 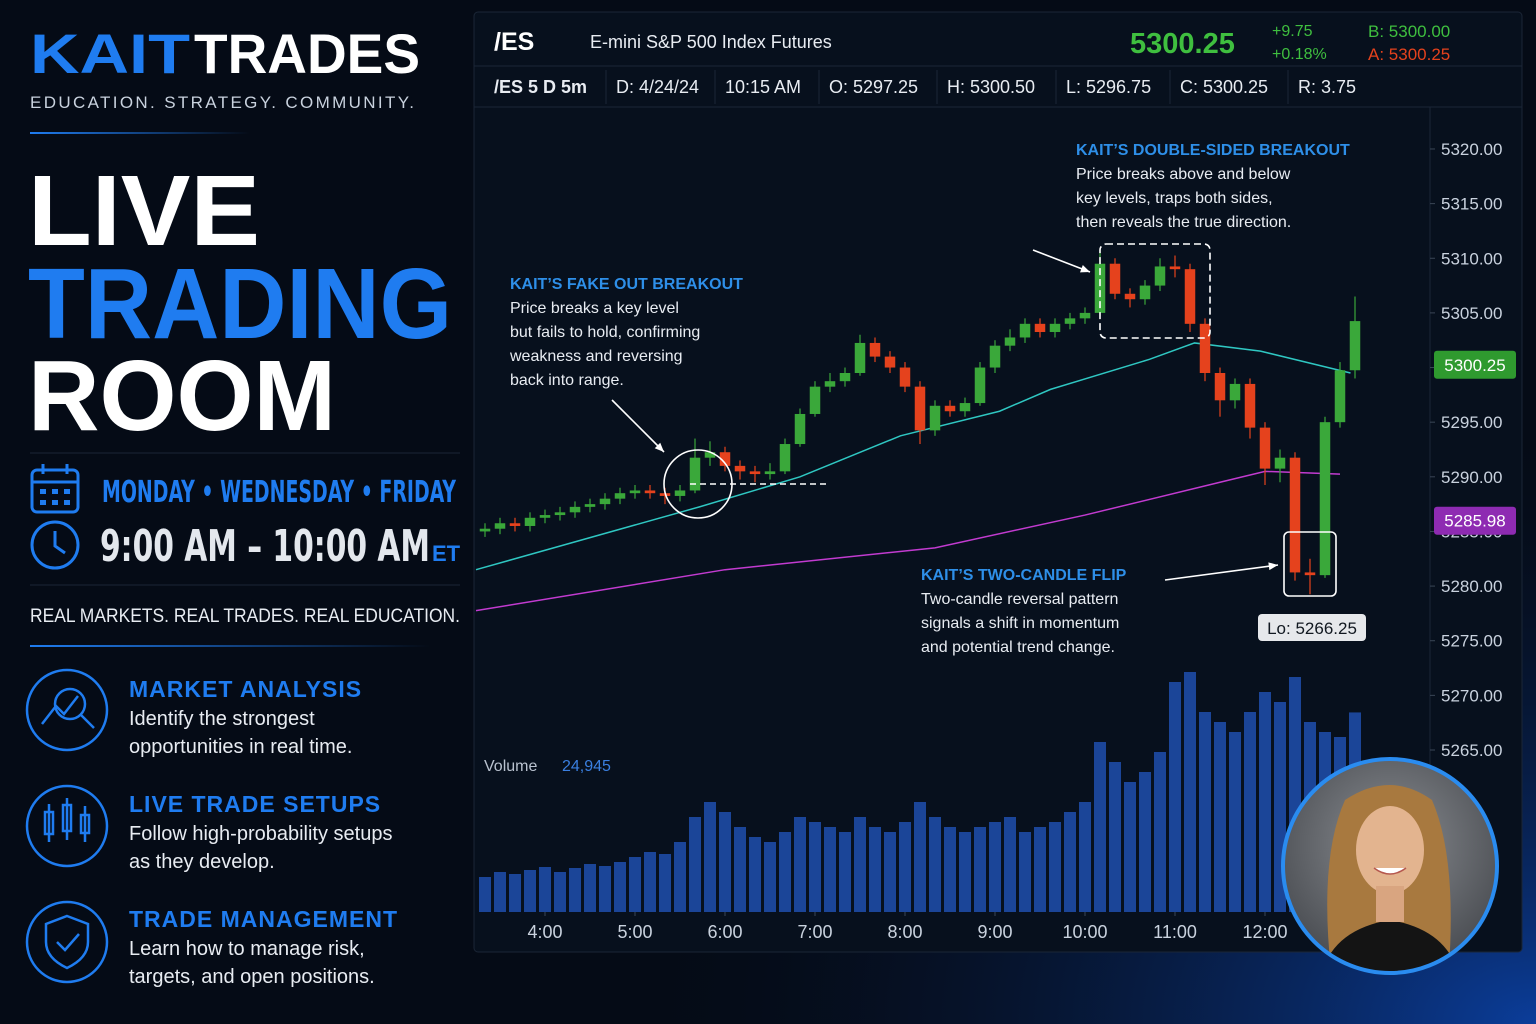 What do you see at coordinates (1213, 150) in the screenshot?
I see `annotation-title: KAIT’S DOUBLE-SIDED BREAKOUT` at bounding box center [1213, 150].